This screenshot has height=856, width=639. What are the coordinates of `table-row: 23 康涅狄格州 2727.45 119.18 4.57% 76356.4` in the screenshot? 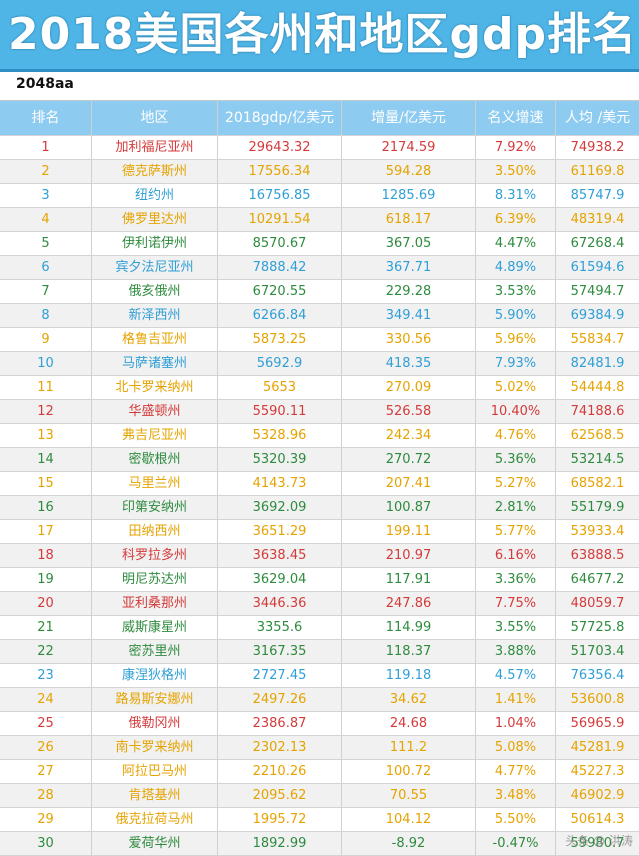 It's located at (319, 676).